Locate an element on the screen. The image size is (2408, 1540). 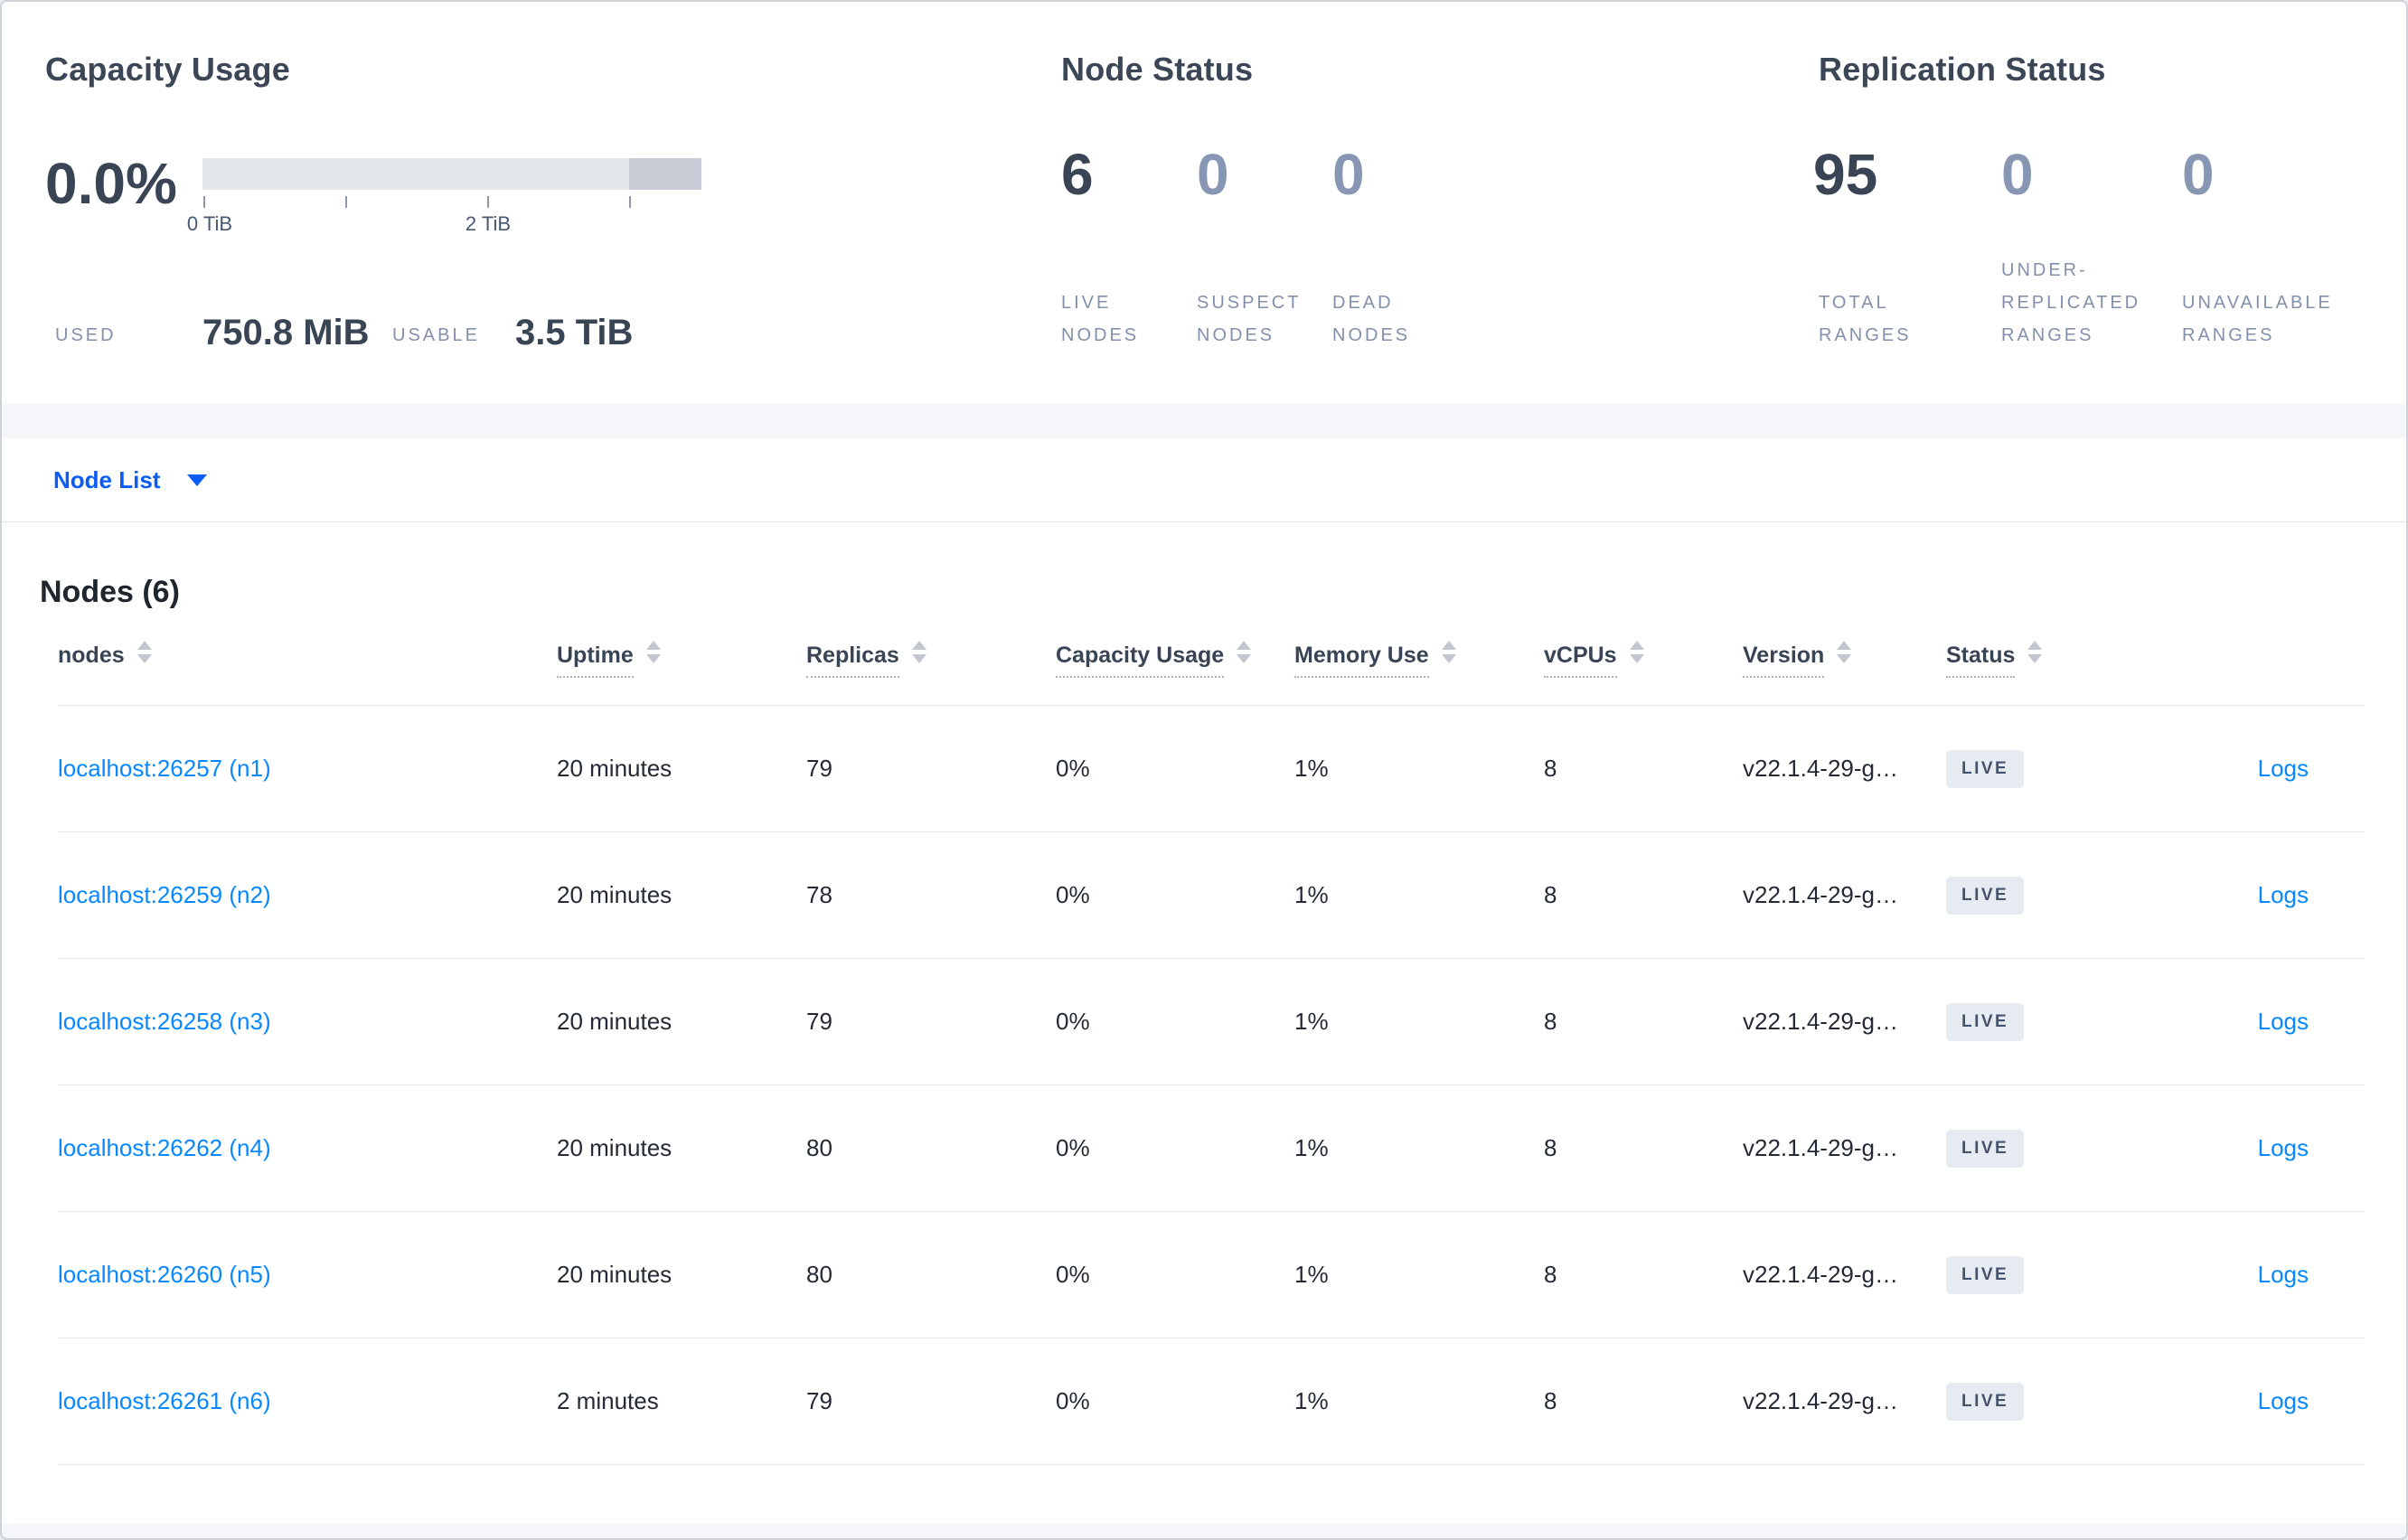
node-list-dropdown-label: Node List is located at coordinates (107, 479).